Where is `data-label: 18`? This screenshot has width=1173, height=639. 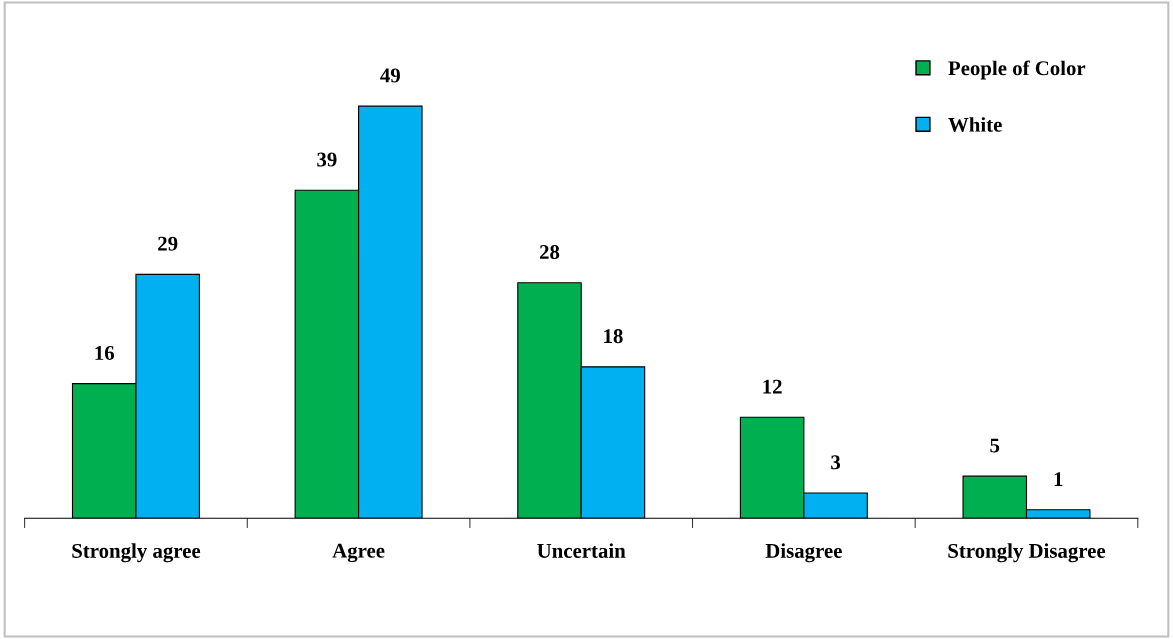 data-label: 18 is located at coordinates (613, 336).